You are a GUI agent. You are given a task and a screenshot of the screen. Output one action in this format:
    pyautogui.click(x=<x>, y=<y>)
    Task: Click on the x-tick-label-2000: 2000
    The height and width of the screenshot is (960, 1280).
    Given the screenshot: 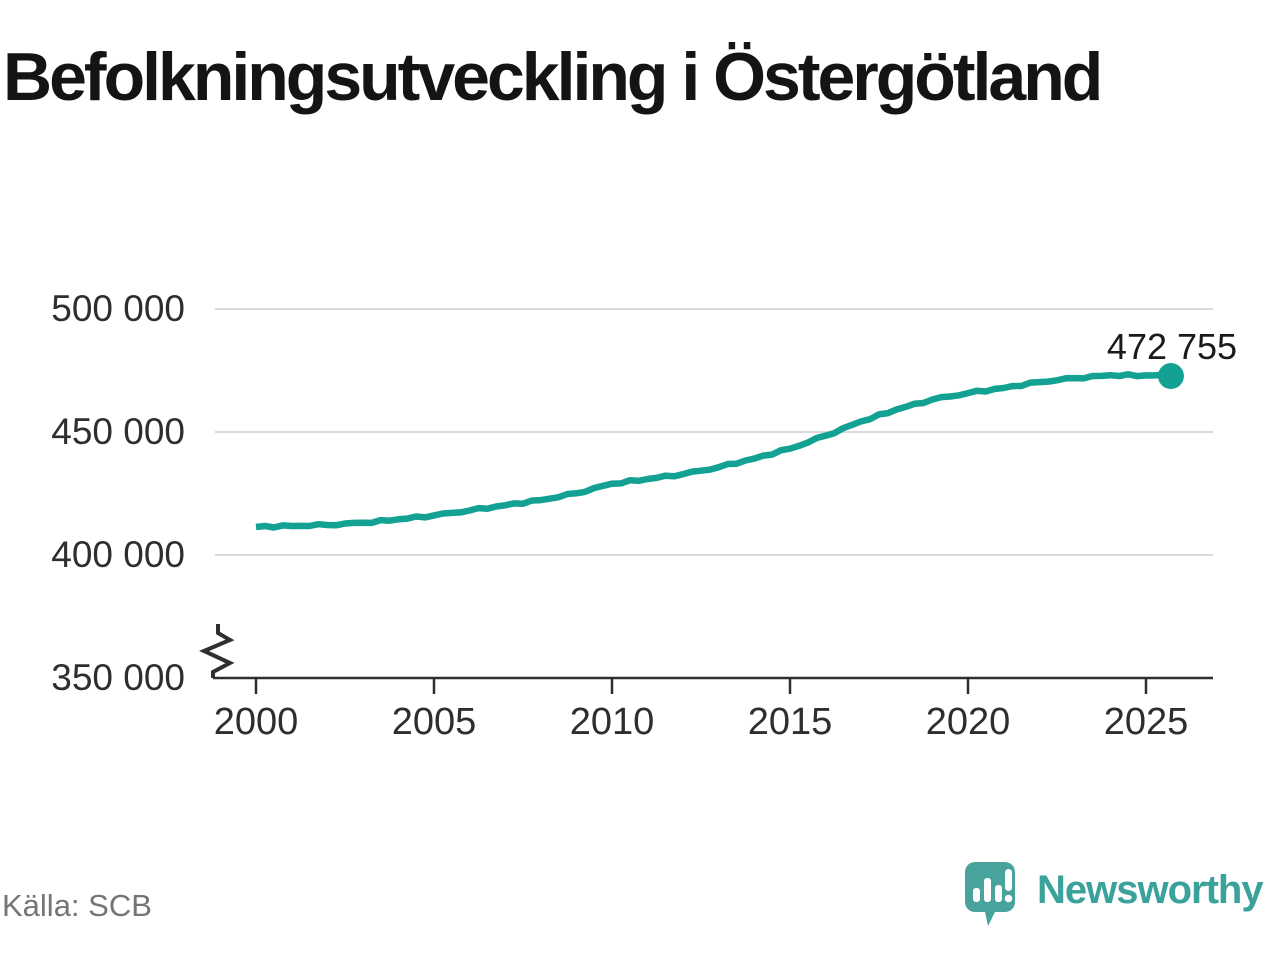 What is the action you would take?
    pyautogui.click(x=256, y=722)
    